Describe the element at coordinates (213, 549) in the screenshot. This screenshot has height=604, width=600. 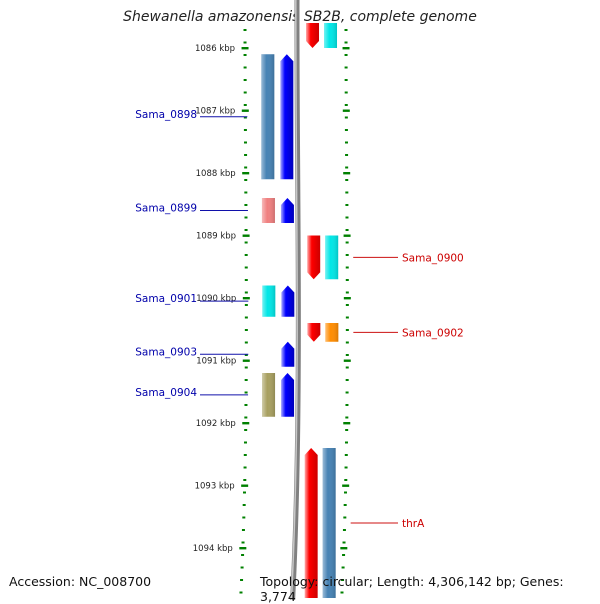
I see `scale-label: 1094 kbp` at that location.